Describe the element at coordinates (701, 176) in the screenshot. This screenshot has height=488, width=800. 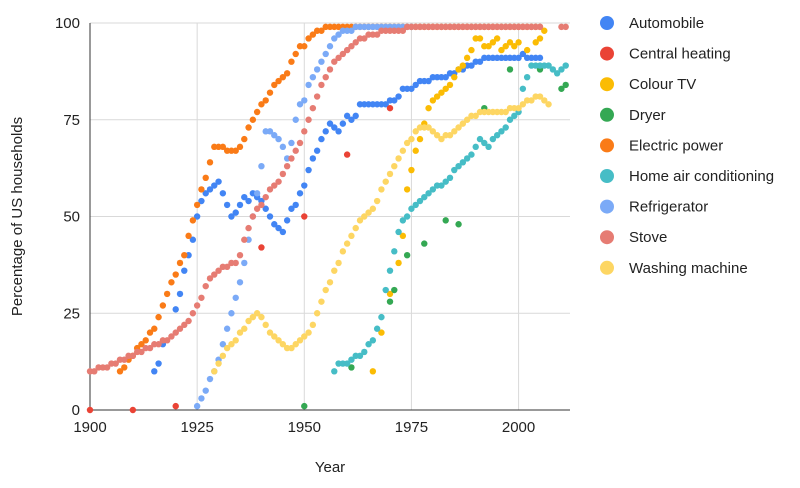
I see `legend-label: Home air conditioning` at that location.